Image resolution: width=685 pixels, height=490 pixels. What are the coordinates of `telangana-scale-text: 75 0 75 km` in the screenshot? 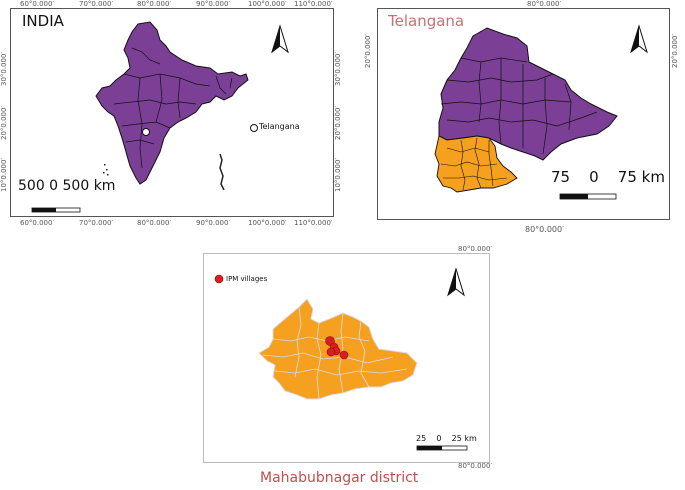 It's located at (608, 177).